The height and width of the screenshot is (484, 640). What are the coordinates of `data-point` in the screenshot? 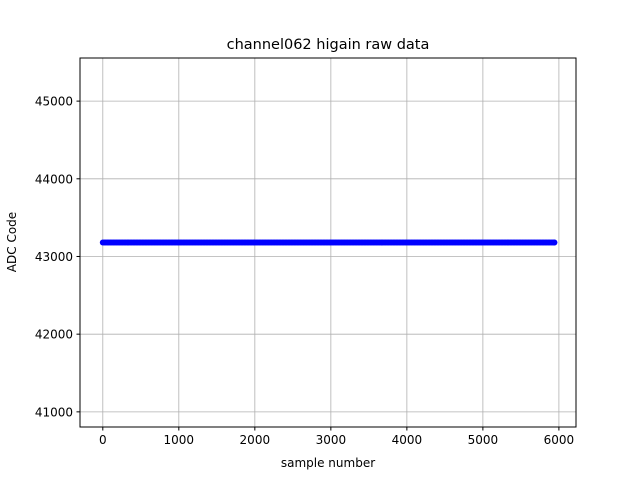 It's located at (554, 242).